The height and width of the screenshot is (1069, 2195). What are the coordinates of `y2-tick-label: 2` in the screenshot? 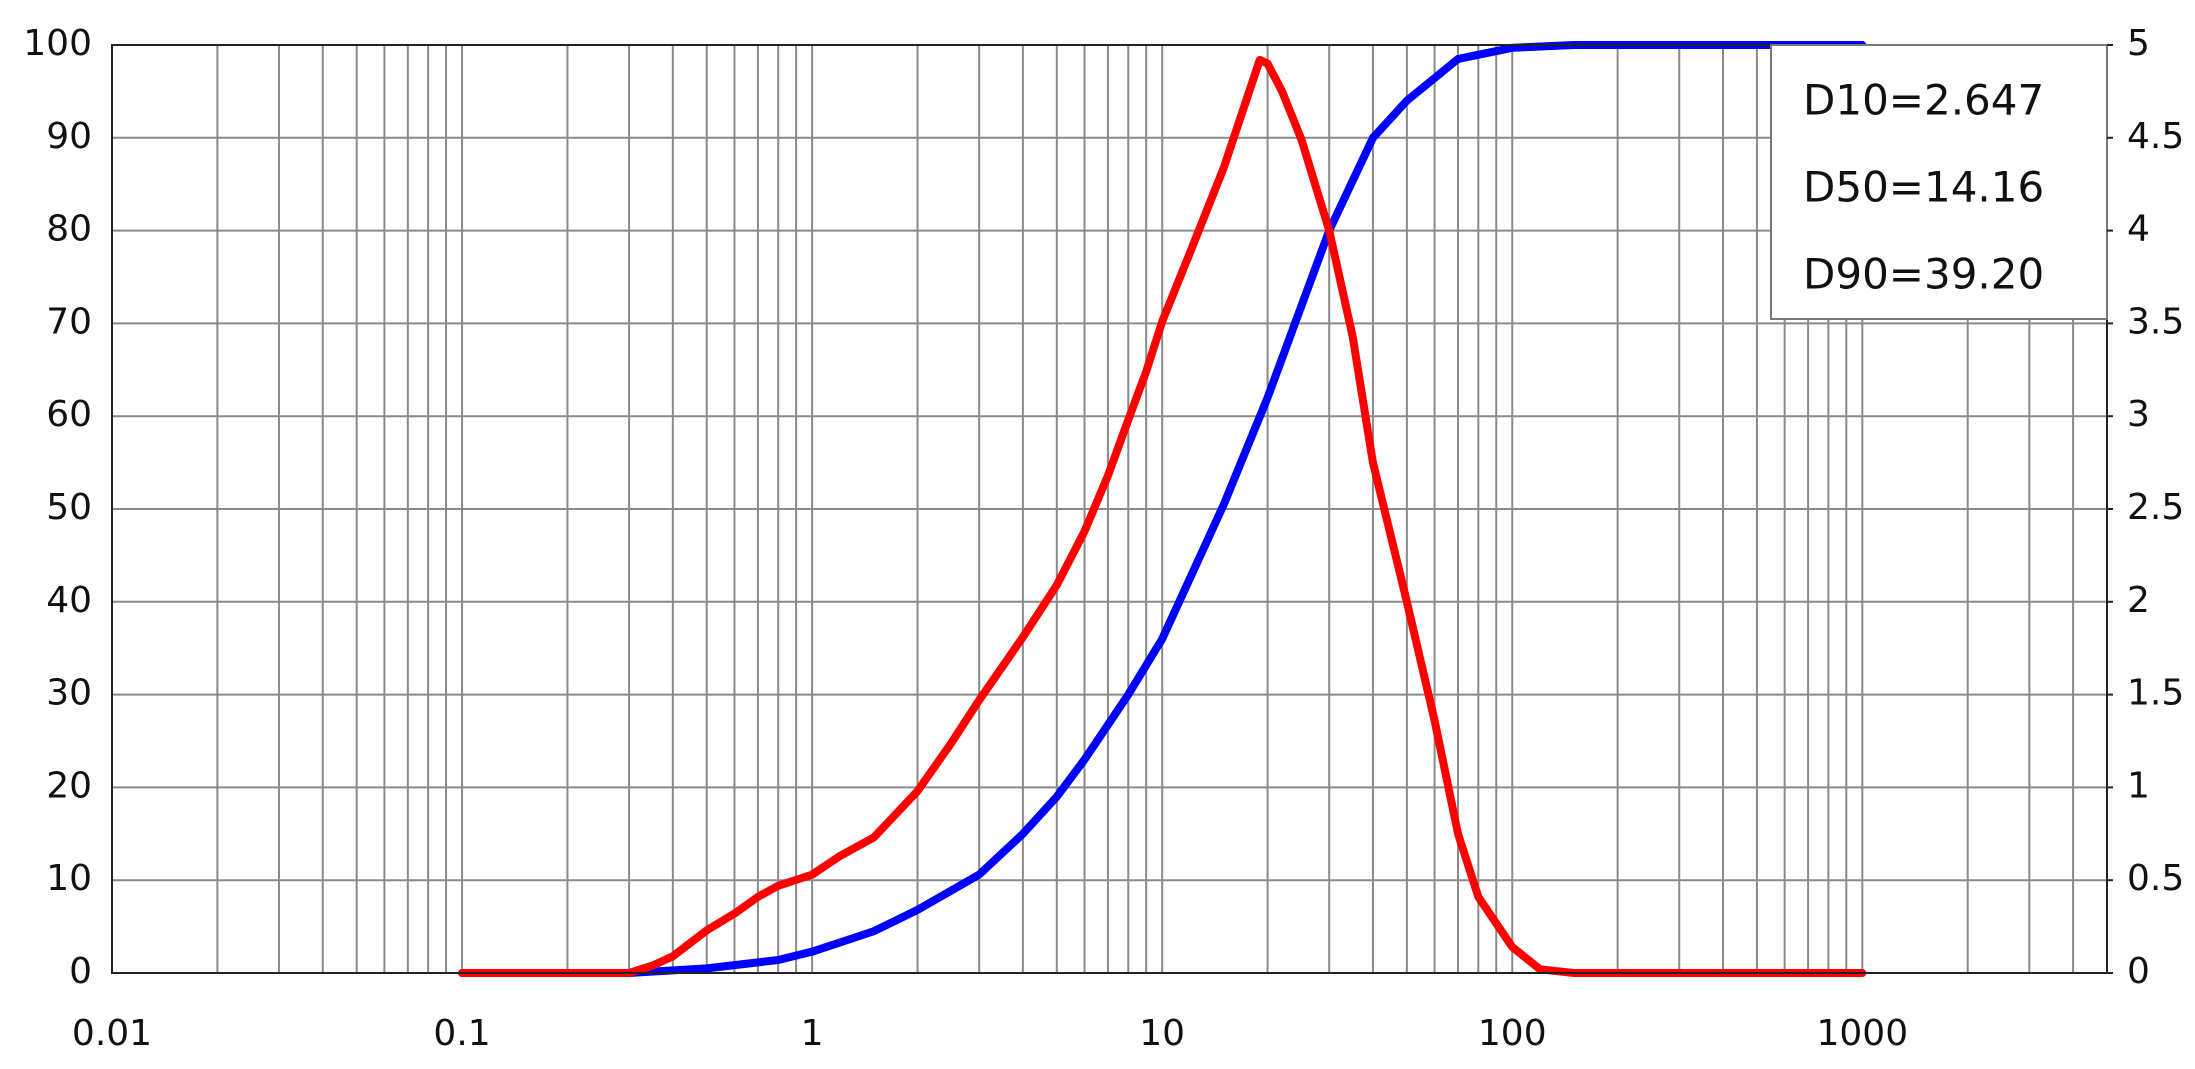 It's located at (2138, 600).